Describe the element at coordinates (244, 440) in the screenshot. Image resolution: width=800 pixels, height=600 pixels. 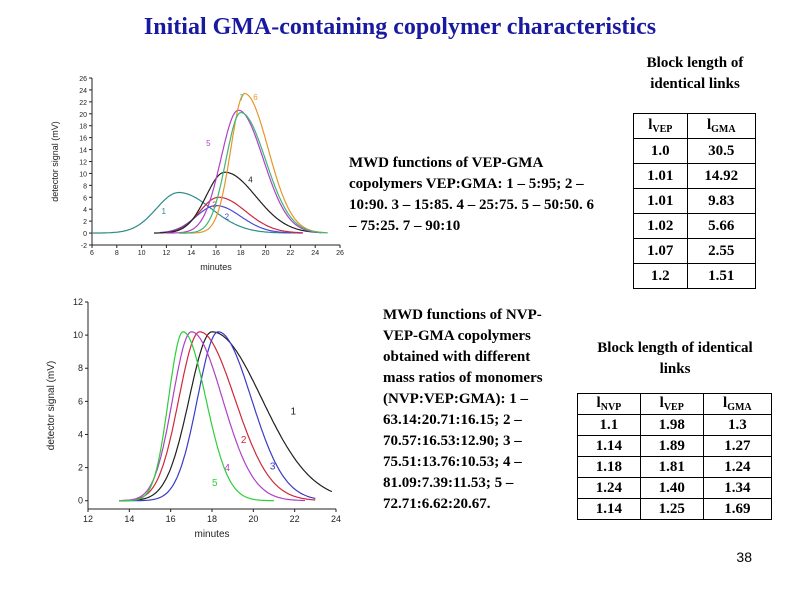
I see `series-label-2: 2` at that location.